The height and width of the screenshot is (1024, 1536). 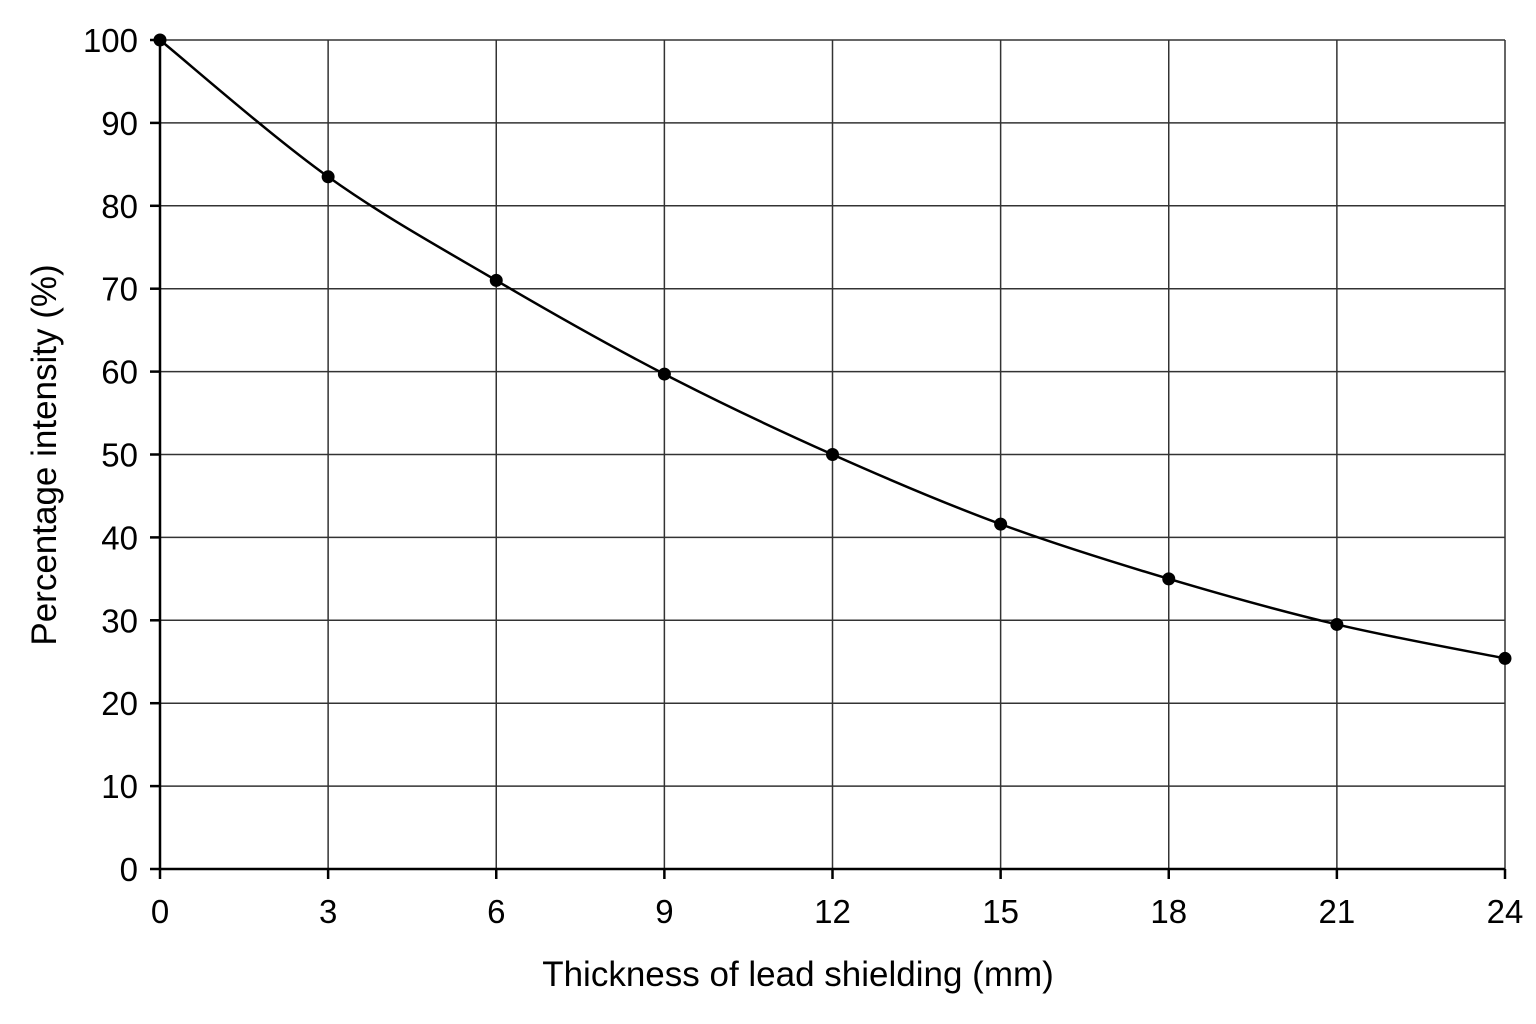 What do you see at coordinates (119, 620) in the screenshot?
I see `y-tick-label: 30` at bounding box center [119, 620].